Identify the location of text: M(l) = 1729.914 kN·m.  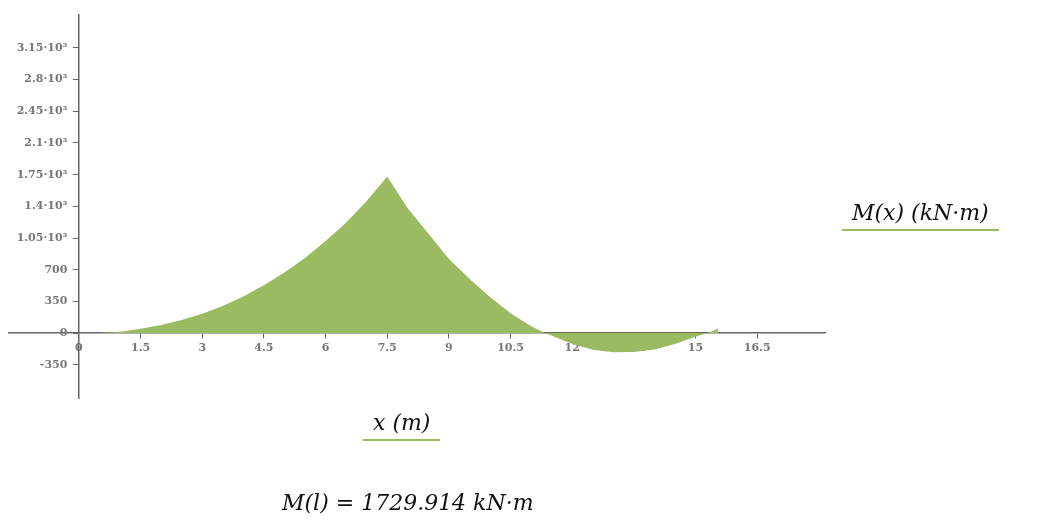
(408, 502).